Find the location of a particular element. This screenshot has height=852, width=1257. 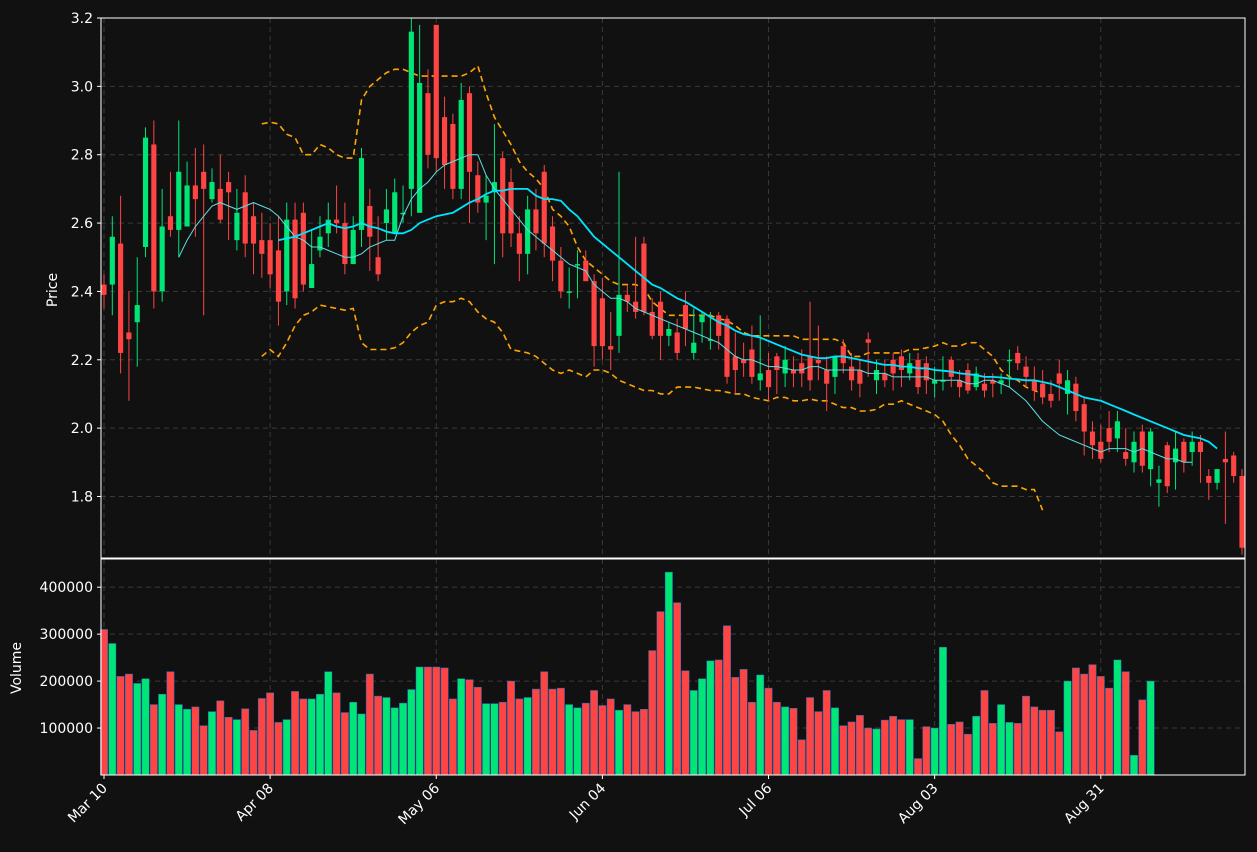

price-tick-label: 2.4 is located at coordinates (82, 292).